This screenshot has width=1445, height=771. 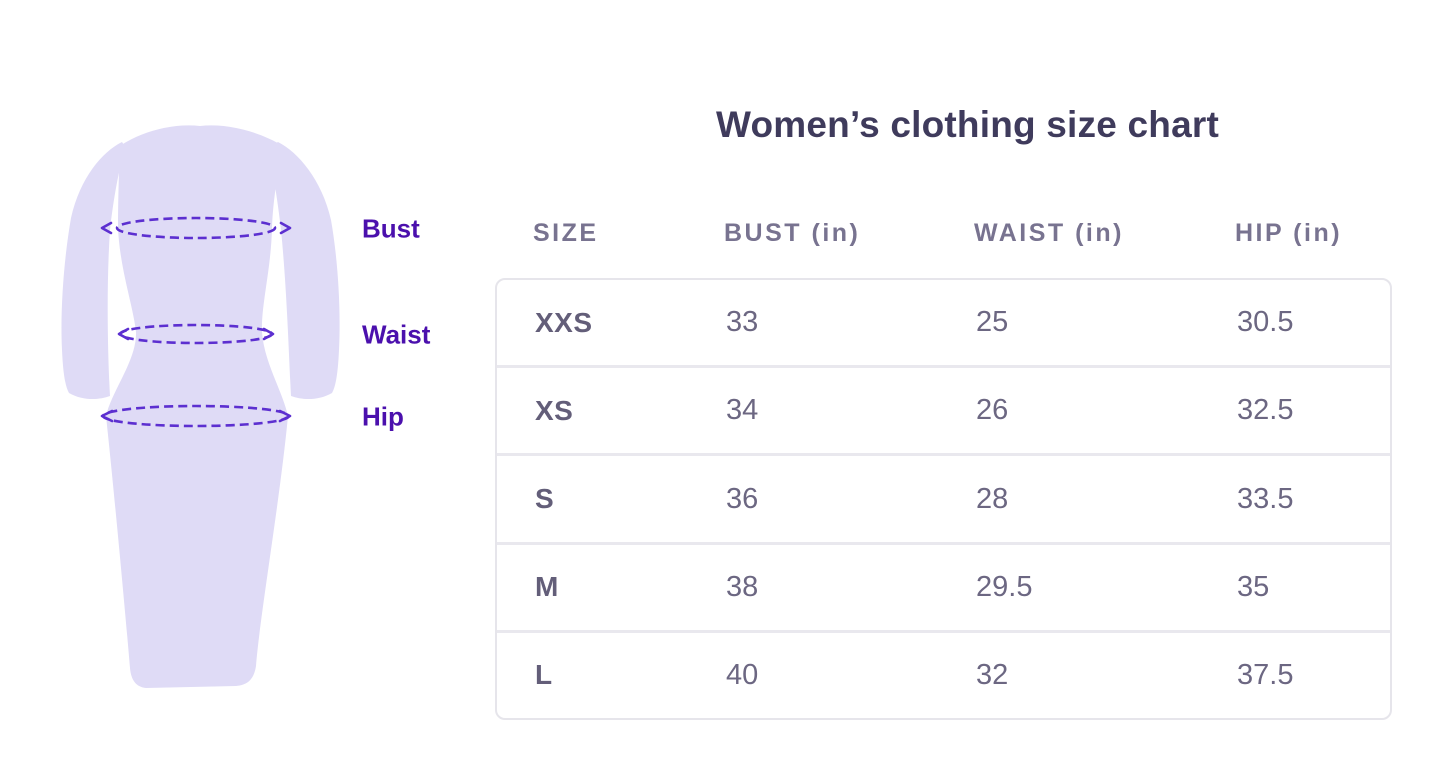 What do you see at coordinates (992, 498) in the screenshot?
I see `cell-waist: 28` at bounding box center [992, 498].